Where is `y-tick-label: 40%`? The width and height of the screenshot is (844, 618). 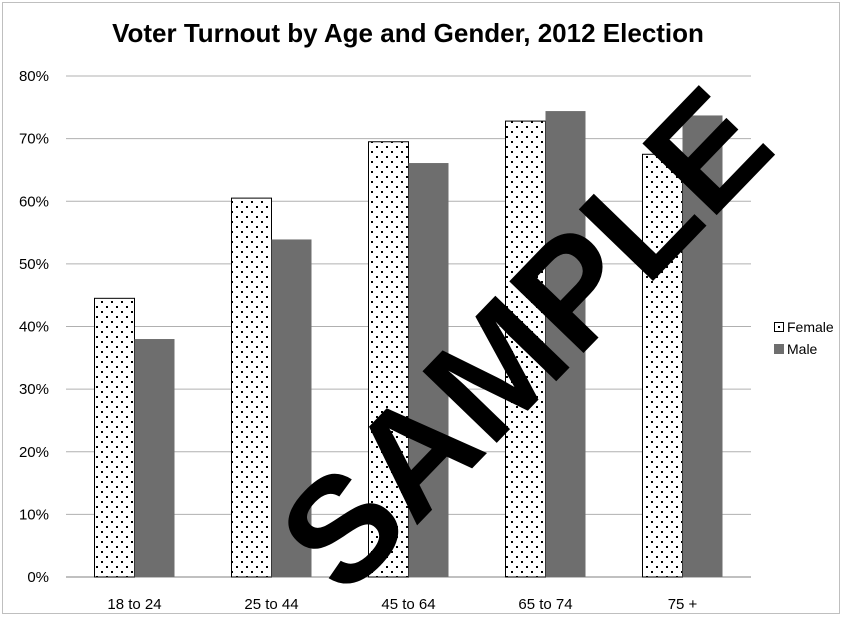 y-tick-label: 40% is located at coordinates (34, 327).